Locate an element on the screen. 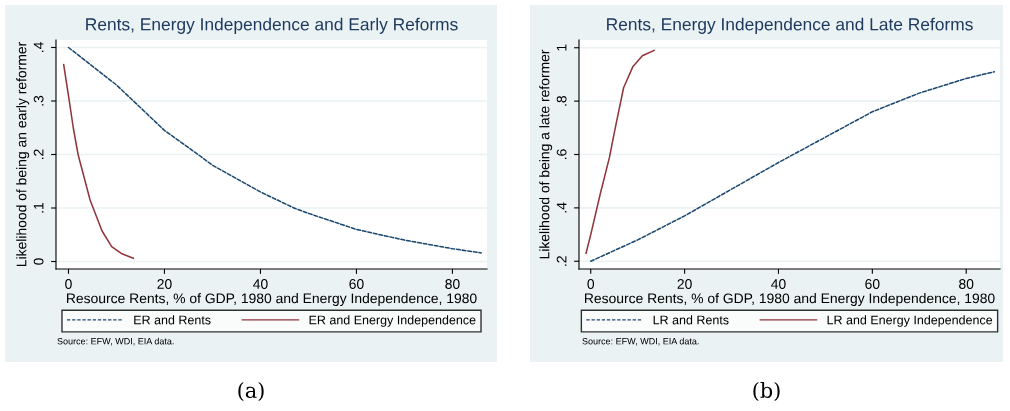 The width and height of the screenshot is (1010, 411). y-tick-label: 1 is located at coordinates (561, 47).